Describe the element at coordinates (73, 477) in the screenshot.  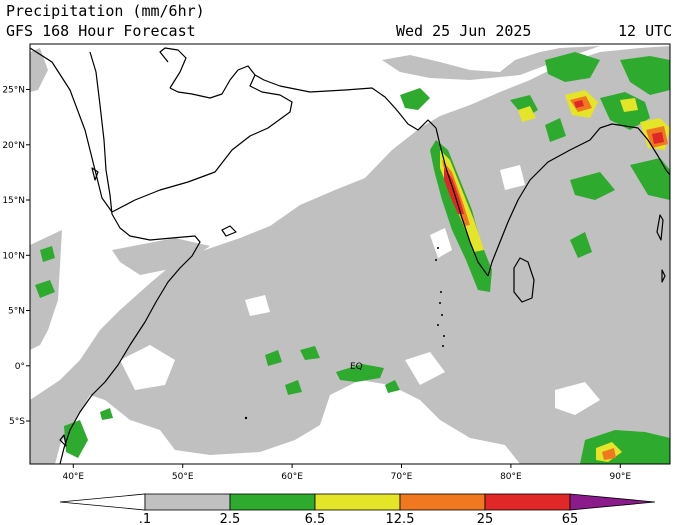
I see `lon-tick-label: 40°E` at that location.